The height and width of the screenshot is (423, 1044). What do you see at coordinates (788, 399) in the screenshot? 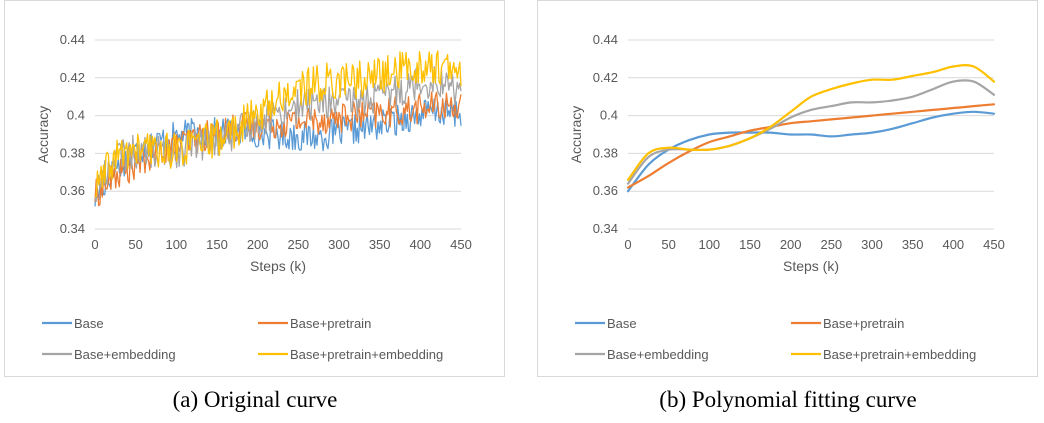
I see `caption-b: (b) Polynomial fitting curve` at bounding box center [788, 399].